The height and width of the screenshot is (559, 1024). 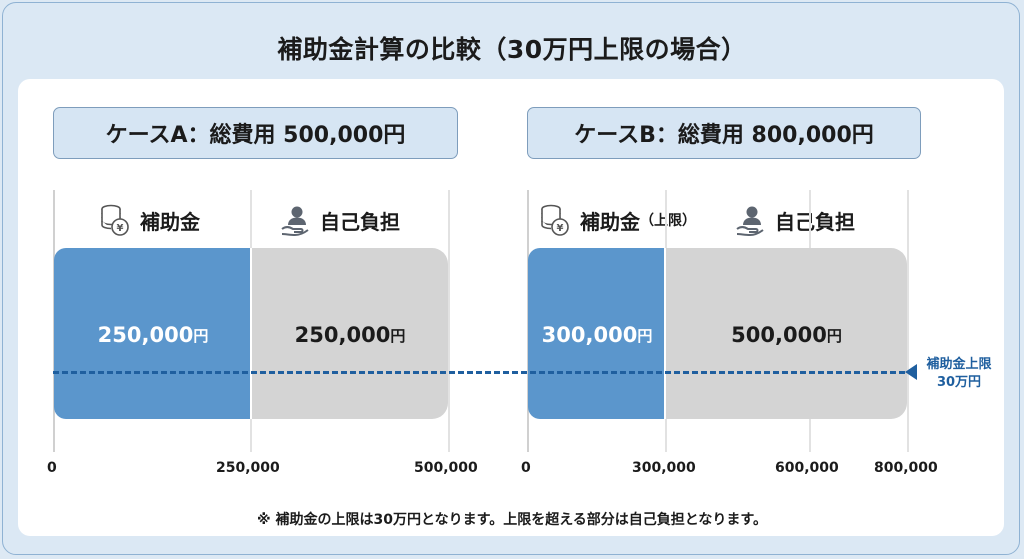 I want to click on case-a-self-bar, so click(x=350, y=333).